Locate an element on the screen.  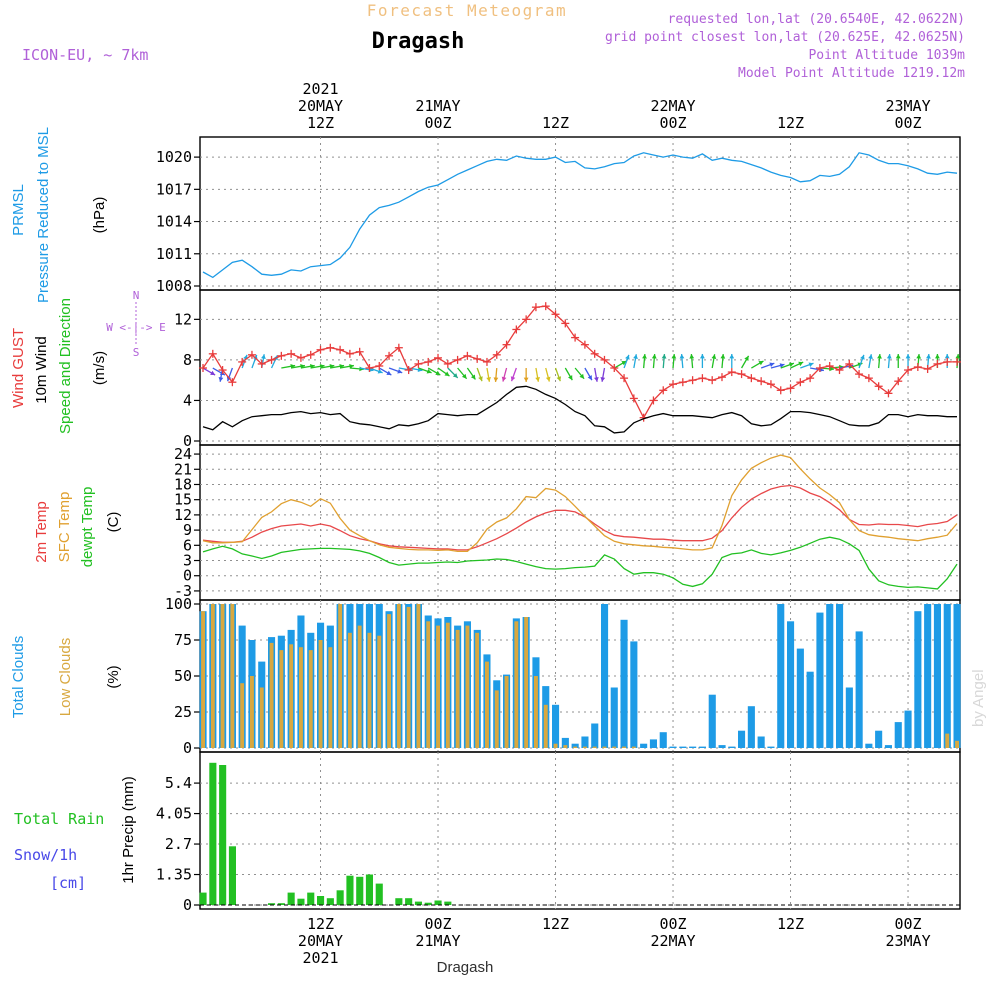
series-pressure-reduced-to-msl is located at coordinates (580, 215).